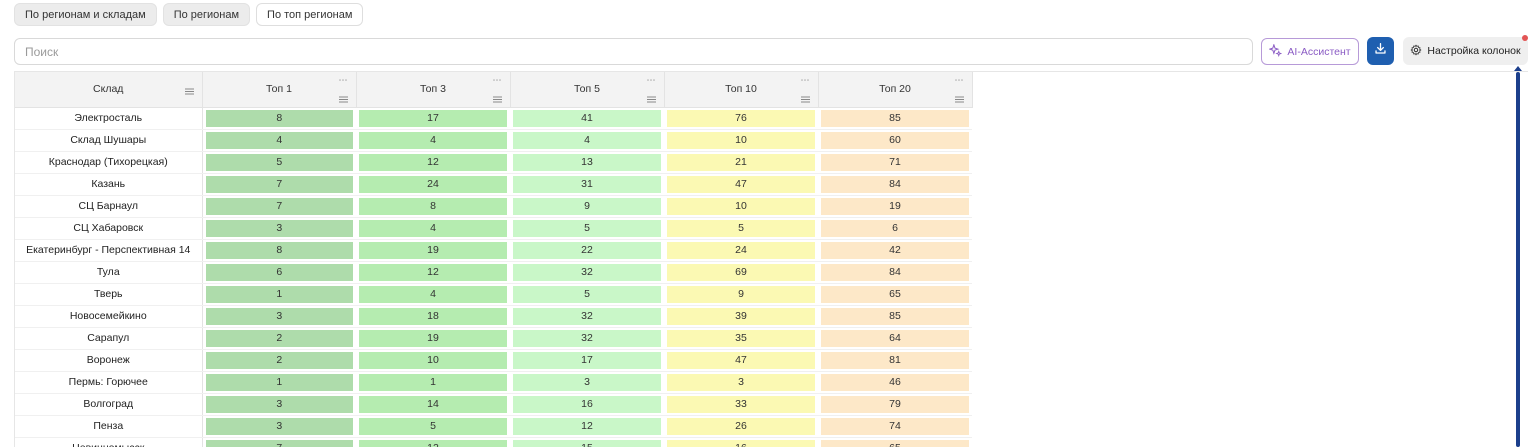 The height and width of the screenshot is (447, 1536). I want to click on warehouse-name-cell: Новосемейкино, so click(109, 316).